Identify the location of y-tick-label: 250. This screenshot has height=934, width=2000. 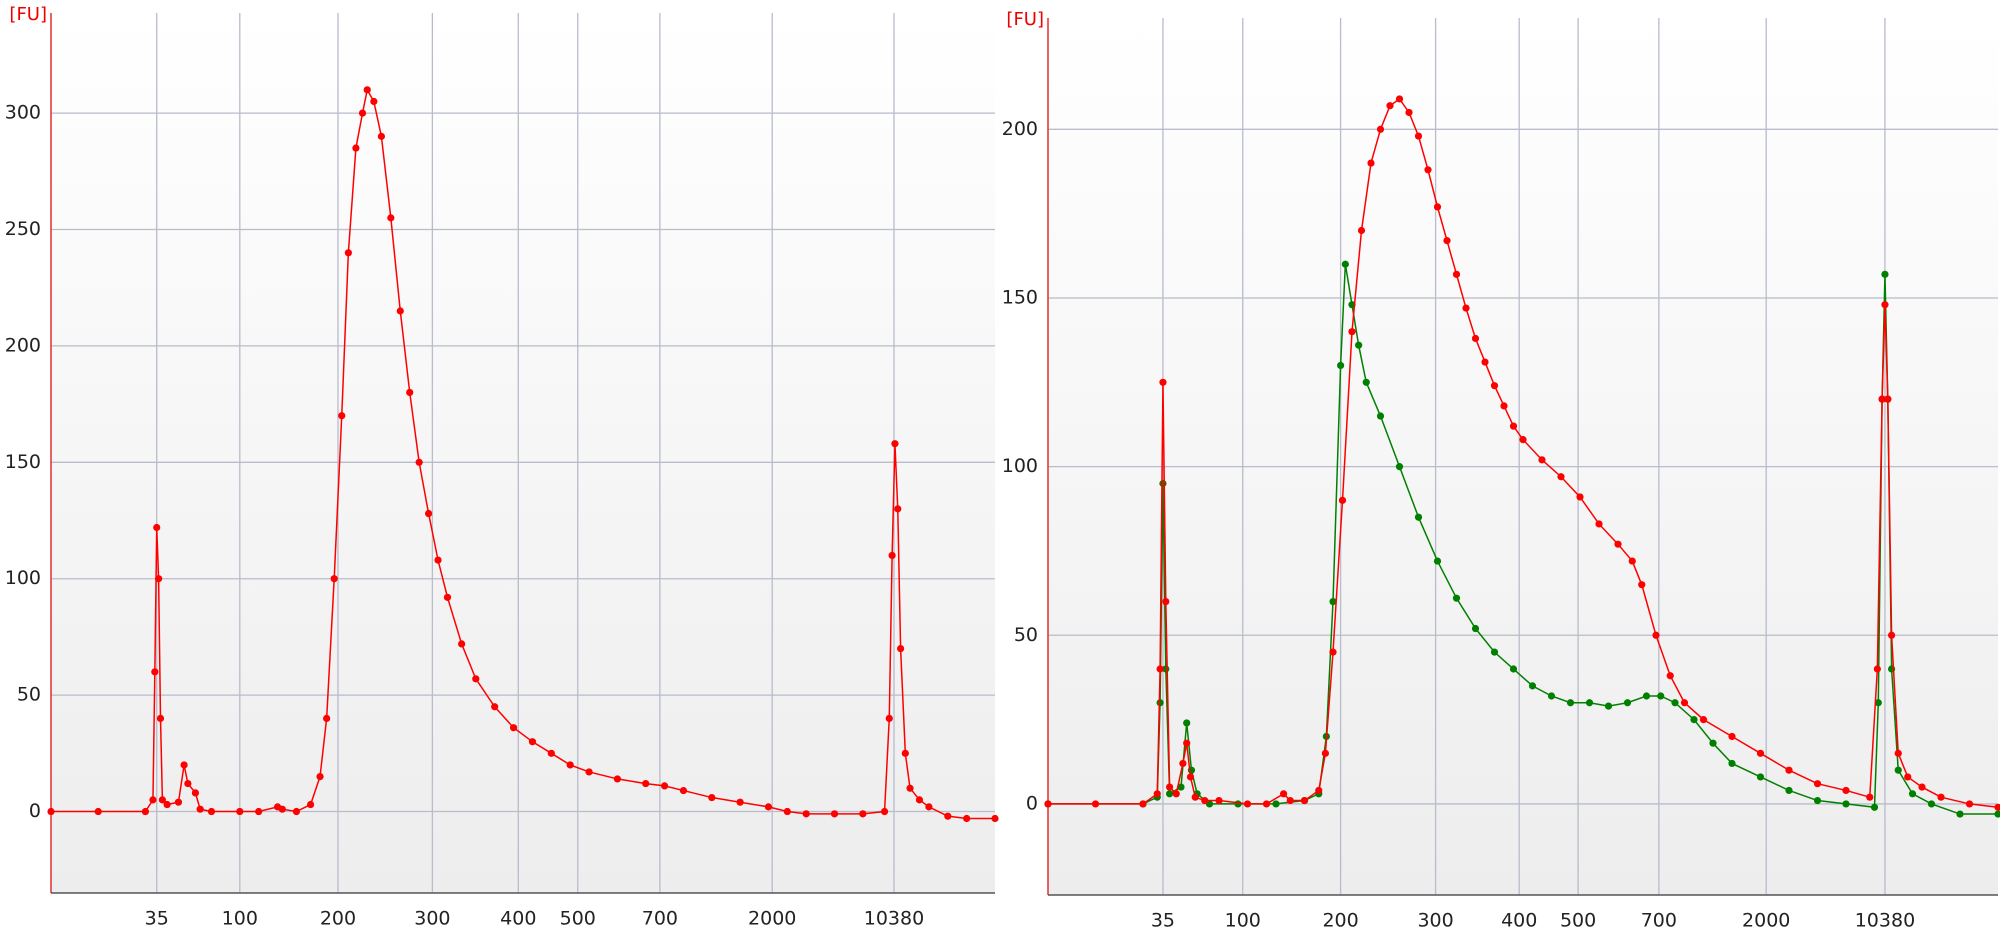
(23, 229).